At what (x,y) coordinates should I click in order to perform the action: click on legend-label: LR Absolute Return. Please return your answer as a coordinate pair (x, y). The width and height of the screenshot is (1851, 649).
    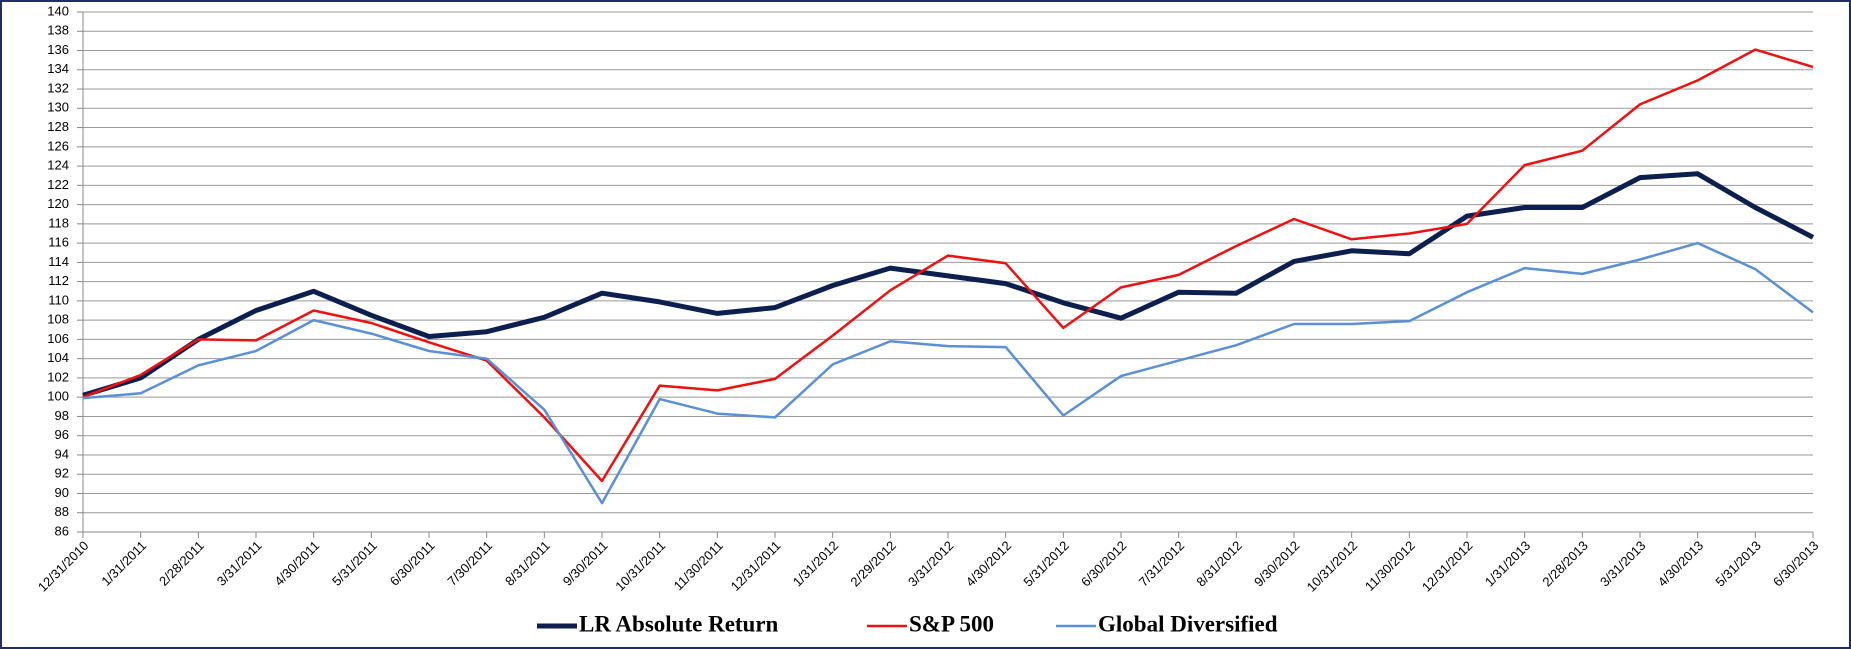
    Looking at the image, I should click on (679, 623).